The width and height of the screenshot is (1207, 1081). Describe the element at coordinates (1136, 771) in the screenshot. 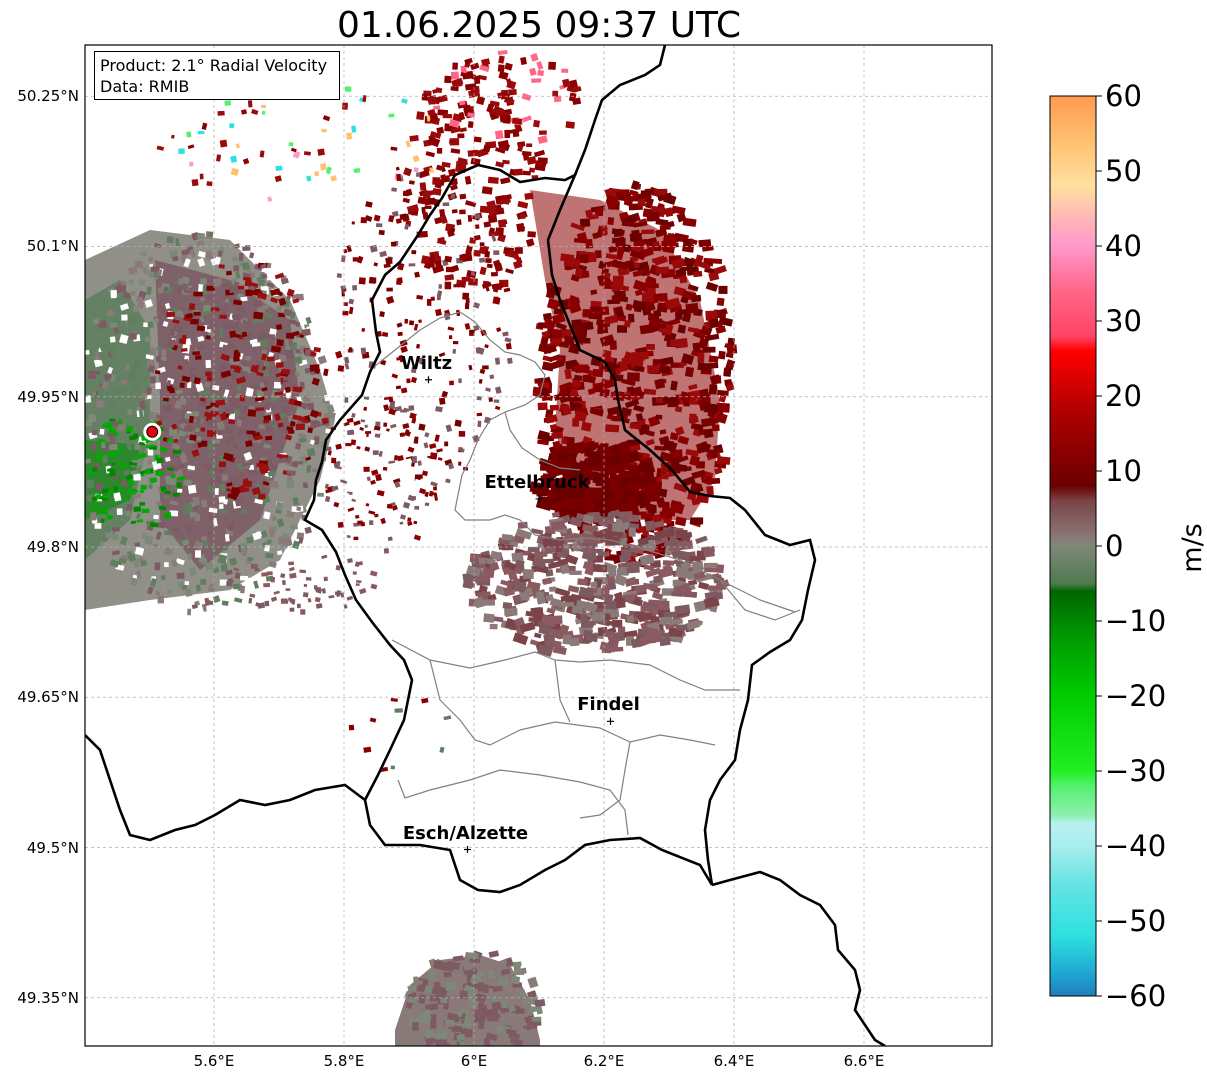

I see `colorbar-tick-label: −30` at that location.